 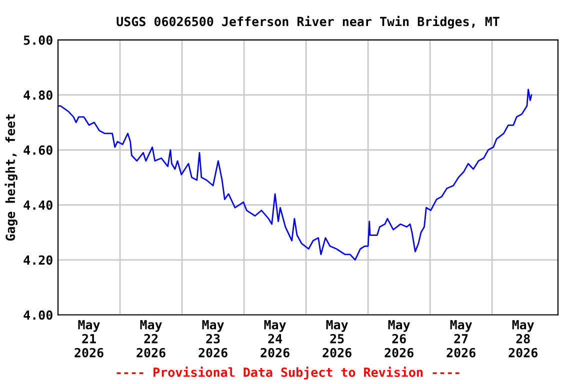 What do you see at coordinates (275, 339) in the screenshot?
I see `x-tick-label: May 24 2026` at bounding box center [275, 339].